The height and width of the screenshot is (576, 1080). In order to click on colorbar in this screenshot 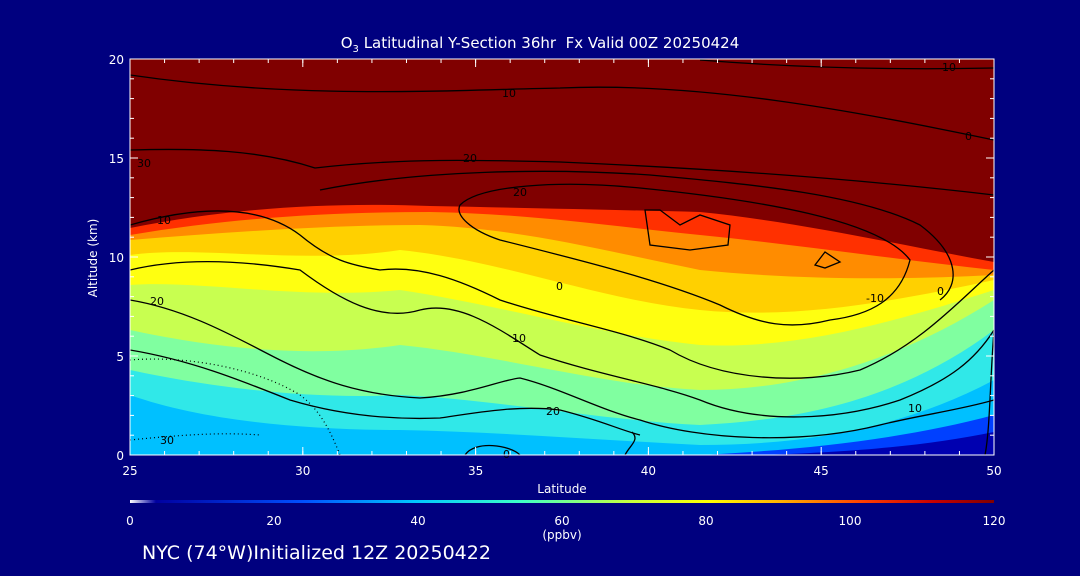, I will do `click(562, 501)`.